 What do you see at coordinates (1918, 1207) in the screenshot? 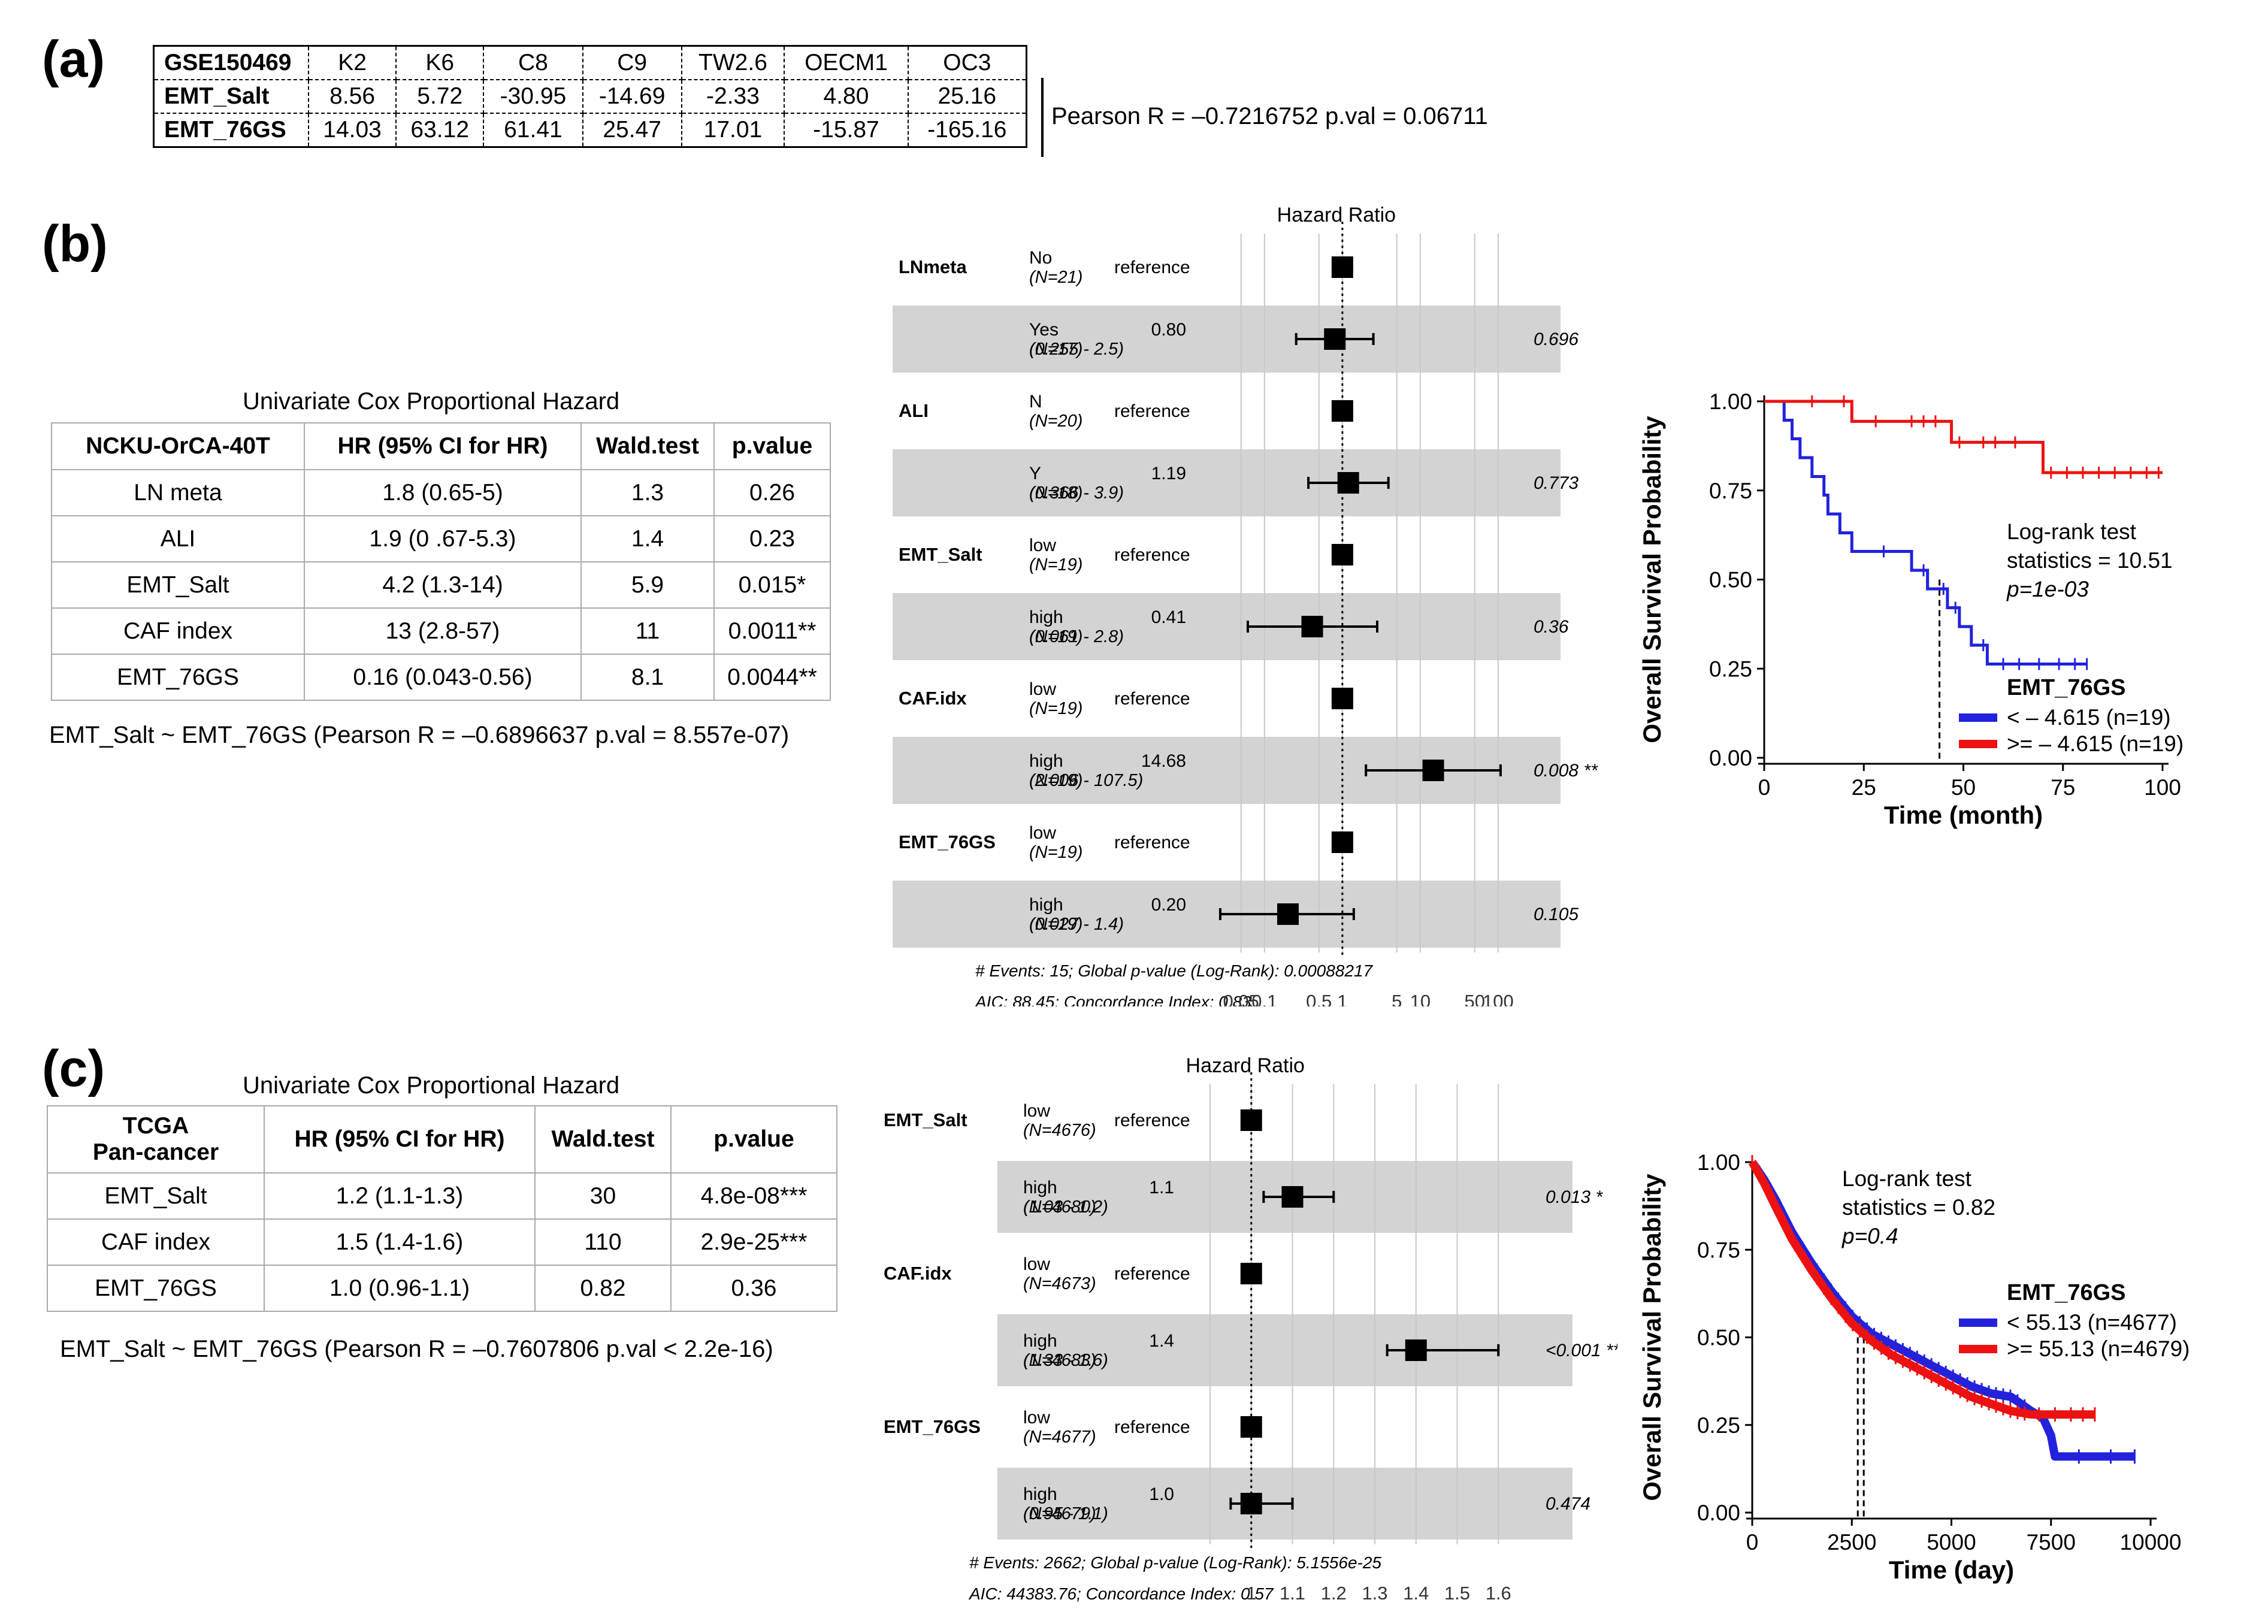
I see `logrank-annotation: statistics = 0.82` at bounding box center [1918, 1207].